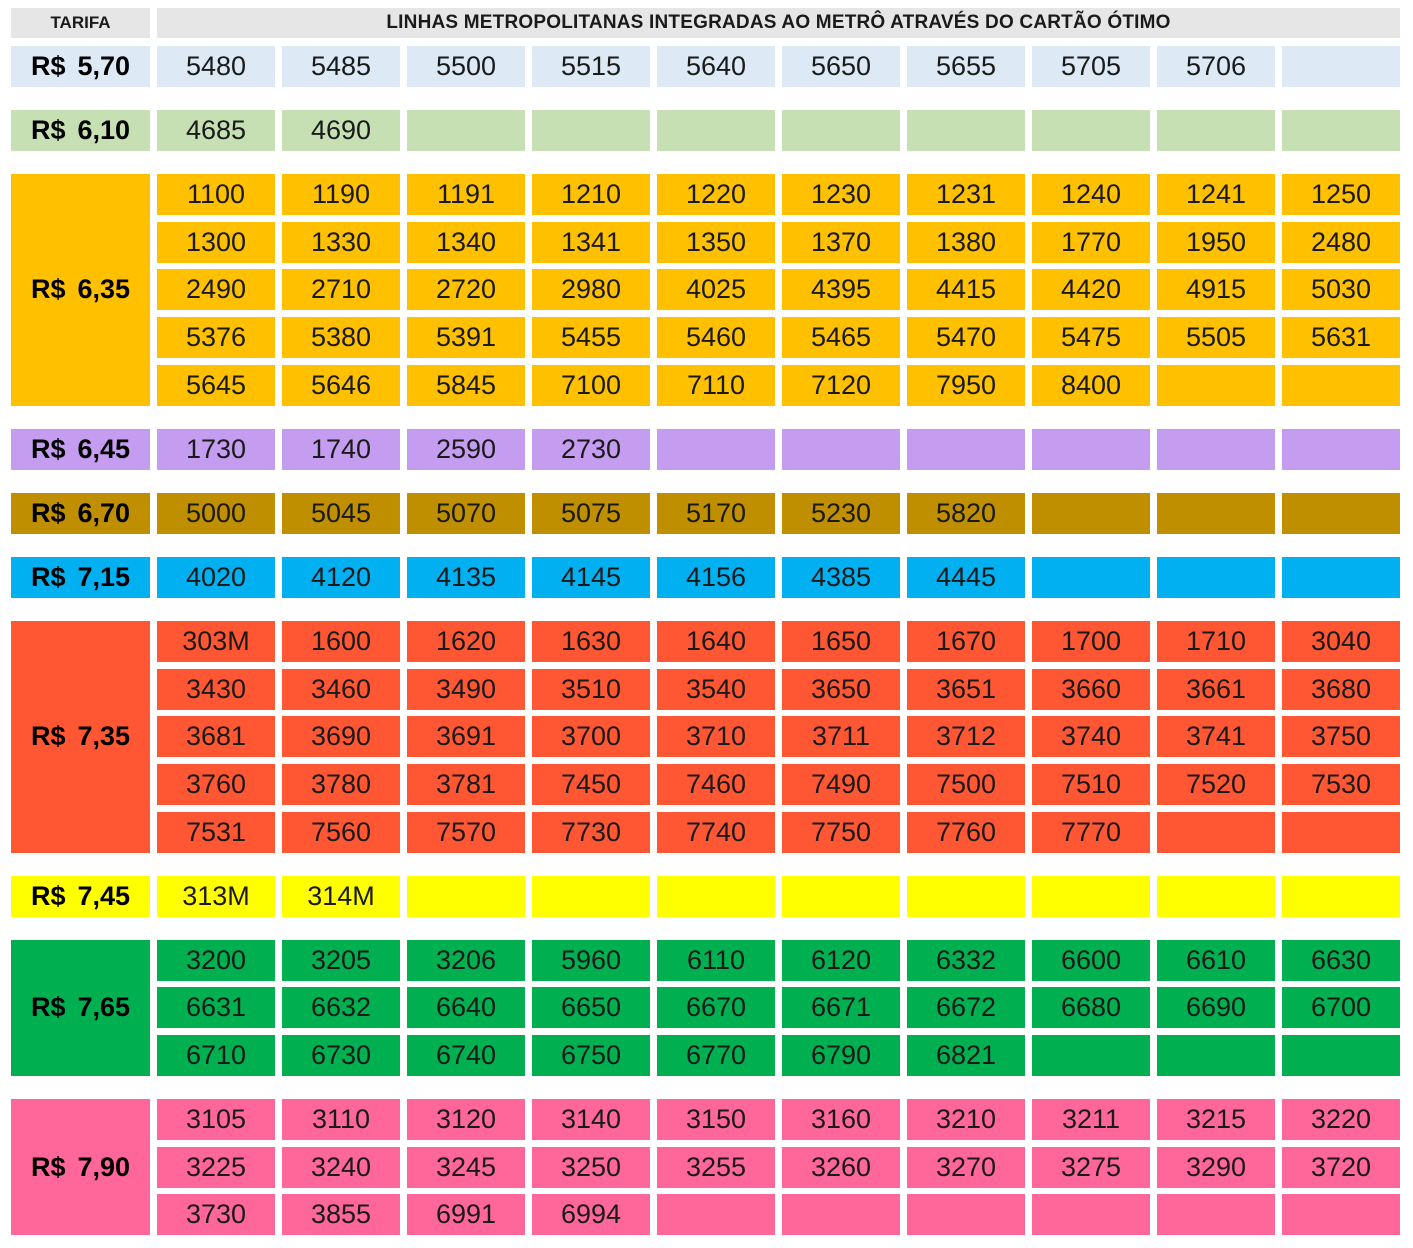  Describe the element at coordinates (591, 784) in the screenshot. I see `line-number-cell: 7450` at that location.